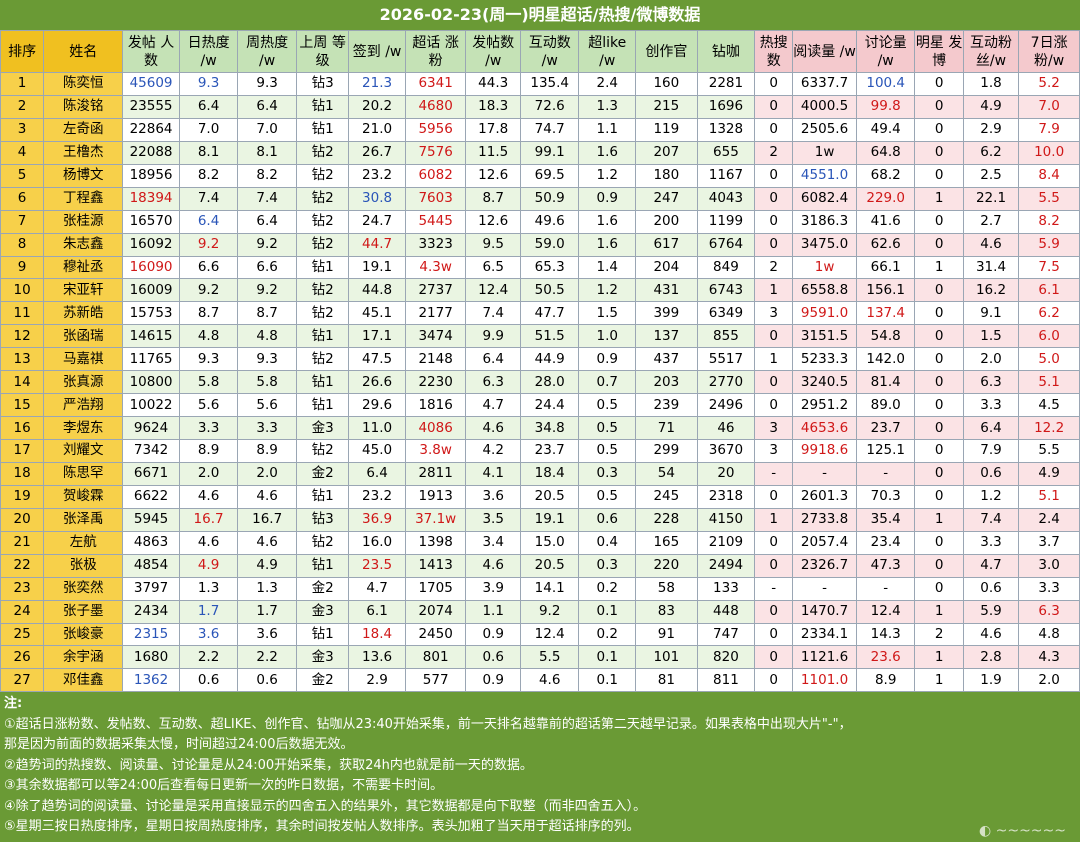 The height and width of the screenshot is (842, 1080). What do you see at coordinates (151, 657) in the screenshot?
I see `cell-posters: 1680` at bounding box center [151, 657].